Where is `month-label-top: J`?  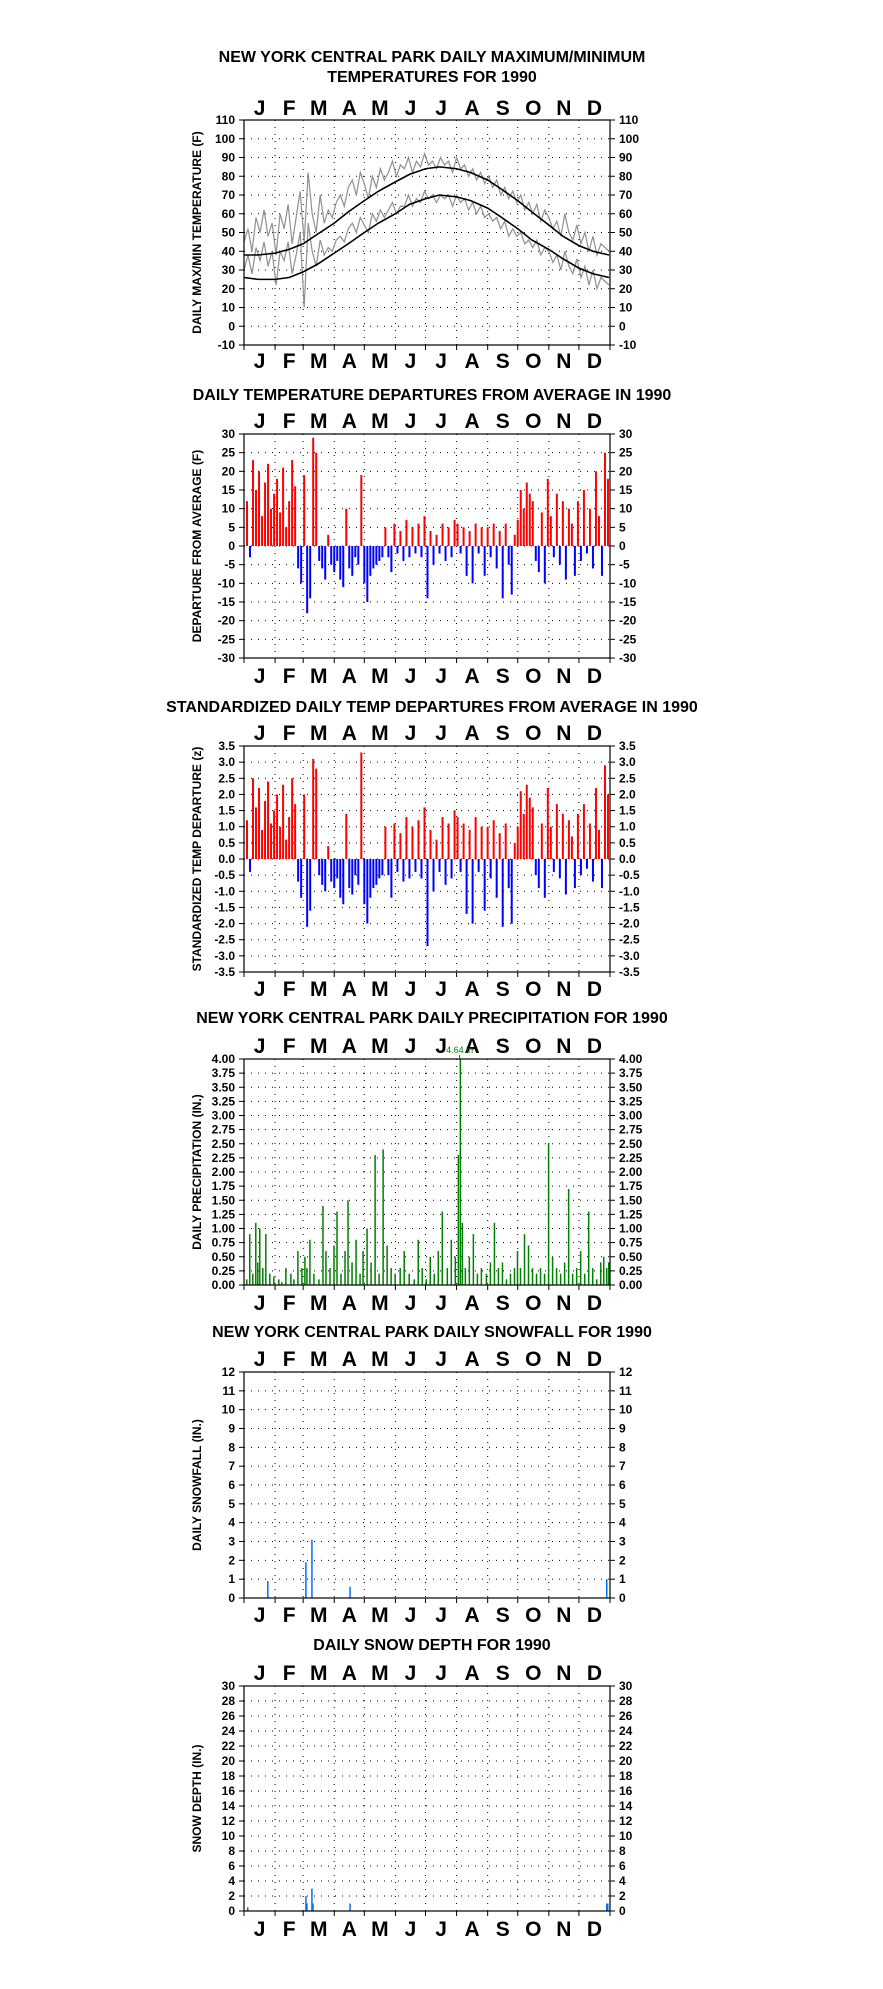
month-label-top: J is located at coordinates (441, 1359).